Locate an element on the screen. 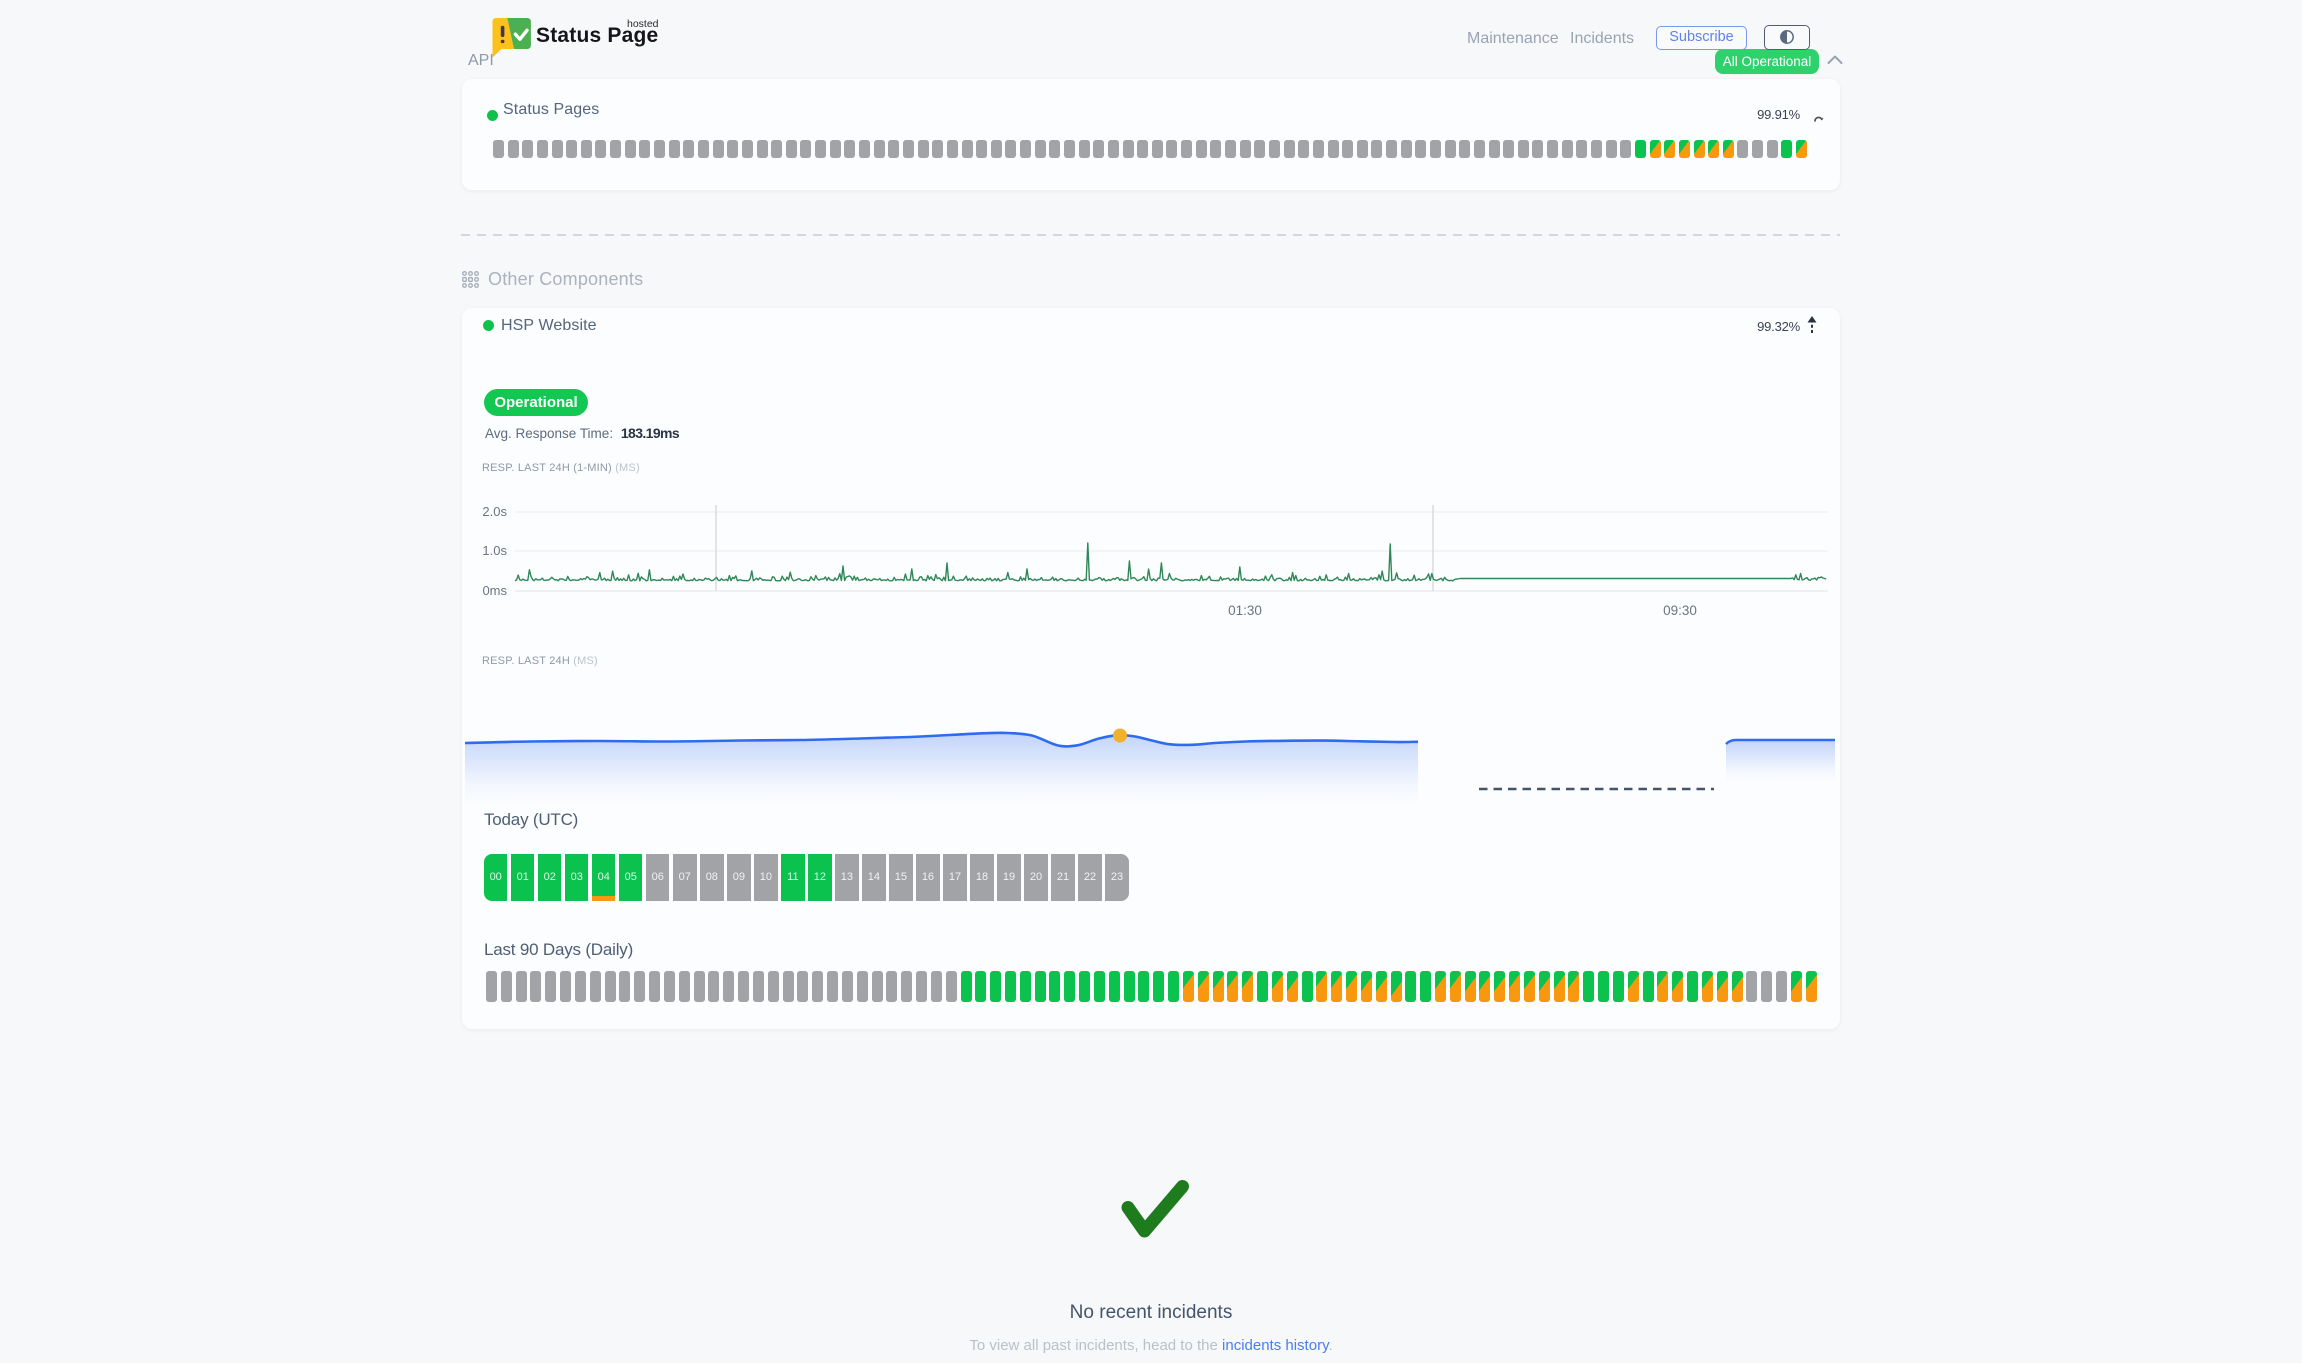  svg-text: 01:30 is located at coordinates (1245, 610).